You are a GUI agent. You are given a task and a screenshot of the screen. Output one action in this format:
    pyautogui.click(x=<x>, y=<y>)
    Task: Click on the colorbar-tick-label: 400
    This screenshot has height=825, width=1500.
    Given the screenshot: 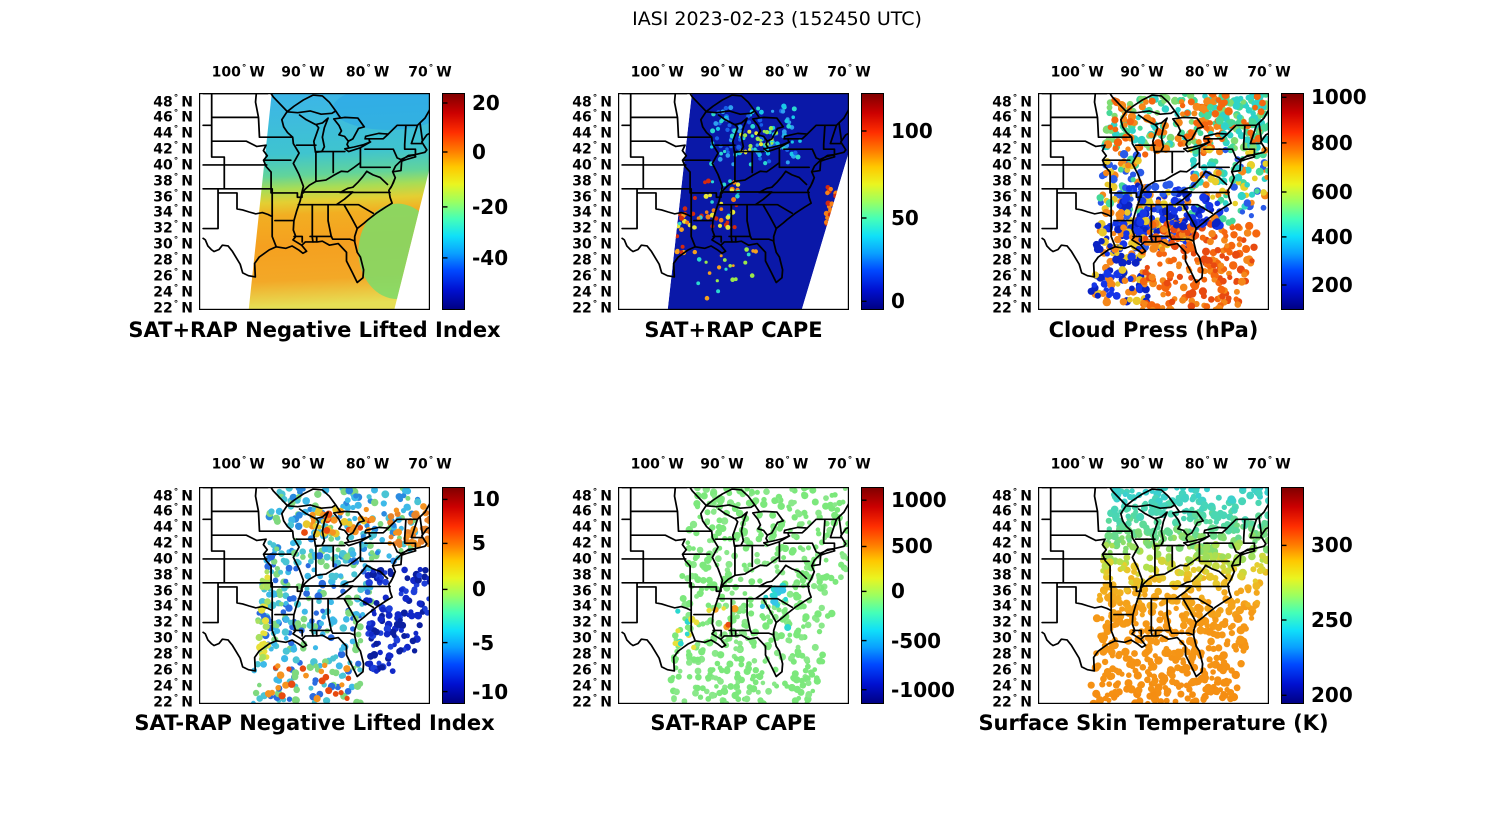 What is the action you would take?
    pyautogui.click(x=1332, y=236)
    